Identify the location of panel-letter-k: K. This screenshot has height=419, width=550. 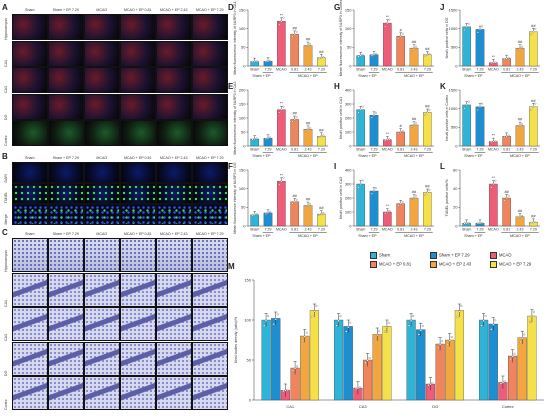
(443, 86).